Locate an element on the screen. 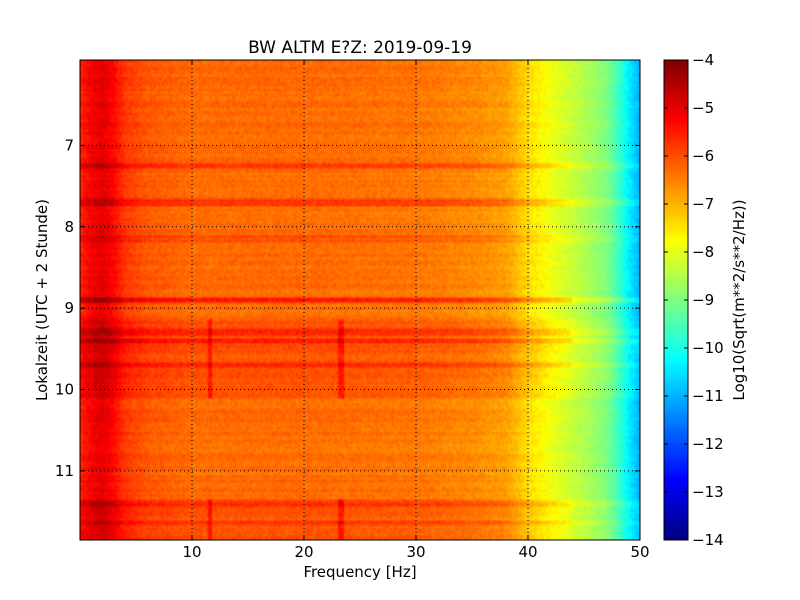 This screenshot has height=600, width=800. x-tick-label: 30 is located at coordinates (415, 552).